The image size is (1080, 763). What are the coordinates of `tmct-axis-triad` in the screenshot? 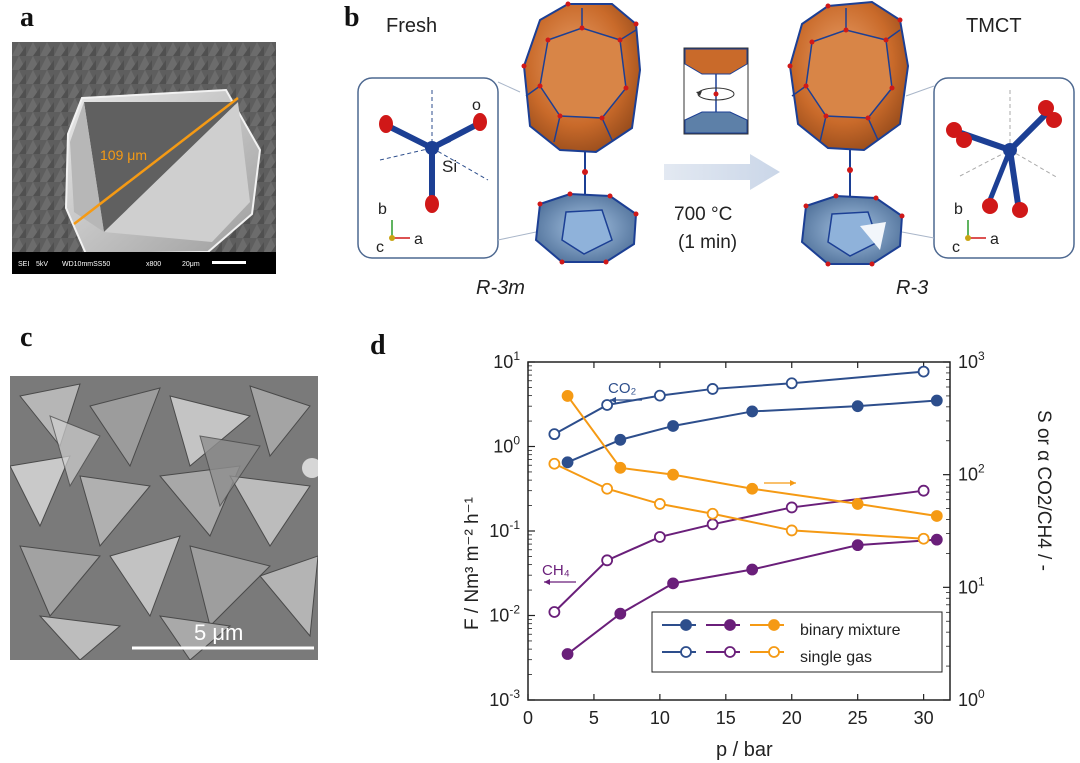 It's located at (975, 230).